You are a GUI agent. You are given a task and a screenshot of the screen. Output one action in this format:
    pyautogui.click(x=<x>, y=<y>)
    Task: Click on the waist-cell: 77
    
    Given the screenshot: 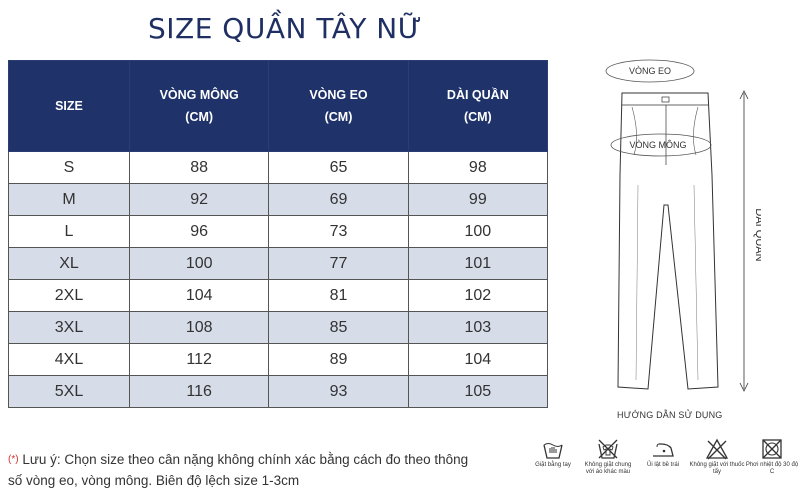 What is the action you would take?
    pyautogui.click(x=338, y=263)
    